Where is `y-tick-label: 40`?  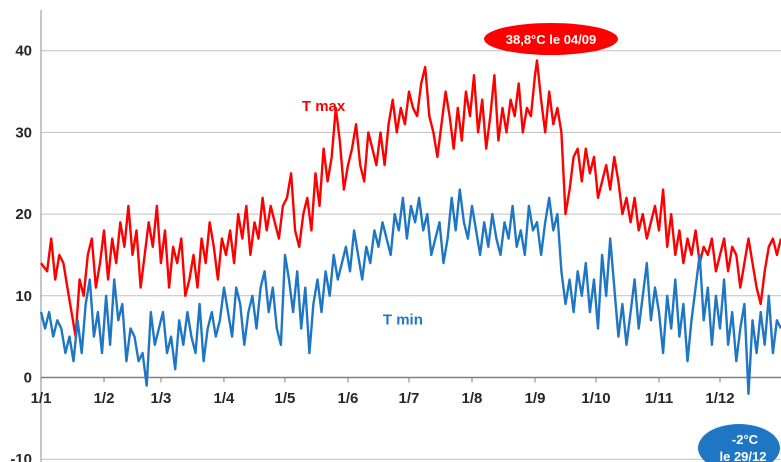 y-tick-label: 40 is located at coordinates (23, 51).